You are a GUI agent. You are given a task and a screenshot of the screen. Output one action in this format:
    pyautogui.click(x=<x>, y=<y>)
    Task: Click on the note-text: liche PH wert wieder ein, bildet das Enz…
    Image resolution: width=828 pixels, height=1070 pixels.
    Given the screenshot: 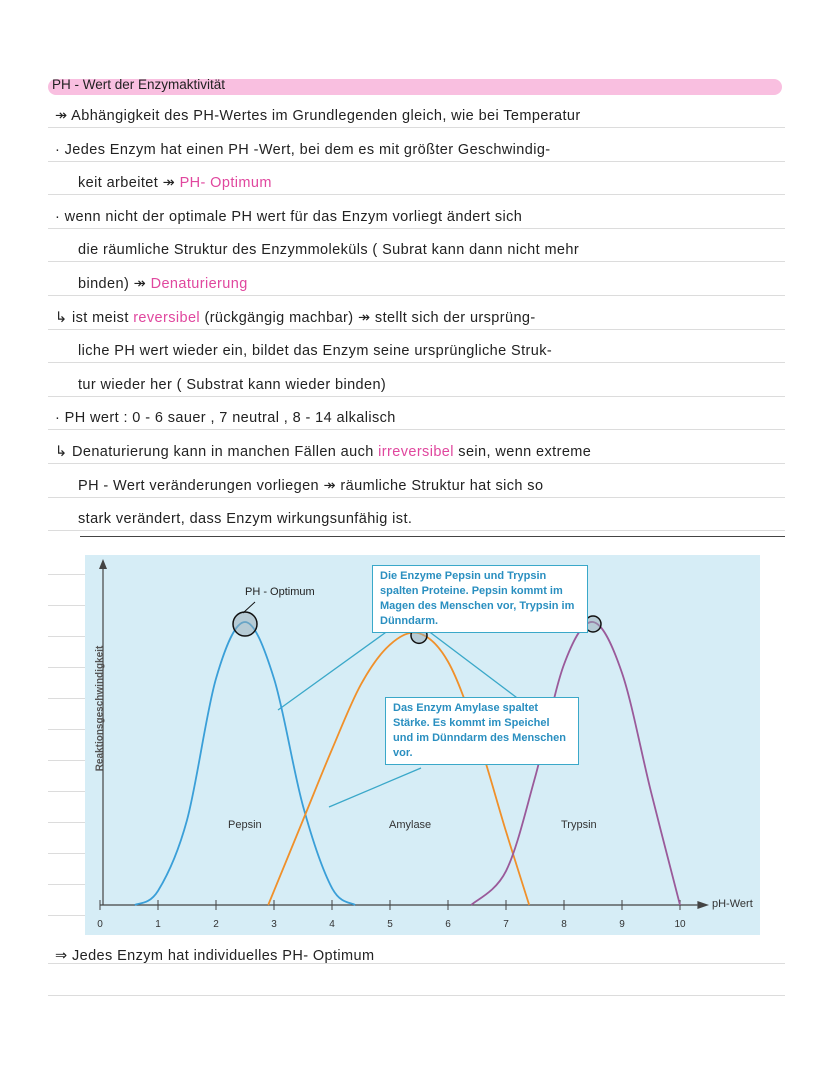 What is the action you would take?
    pyautogui.click(x=315, y=351)
    